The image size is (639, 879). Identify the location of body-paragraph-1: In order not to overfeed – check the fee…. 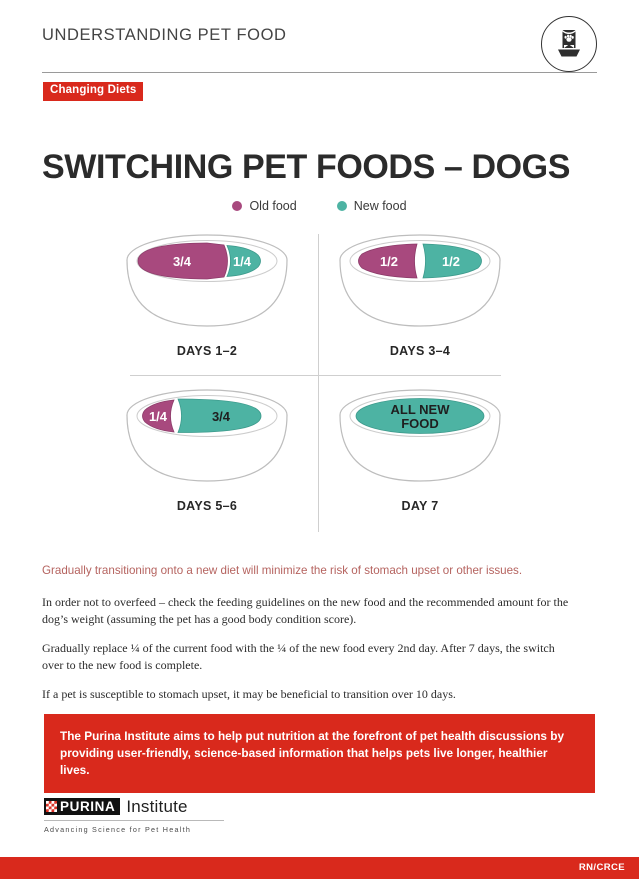
(305, 611).